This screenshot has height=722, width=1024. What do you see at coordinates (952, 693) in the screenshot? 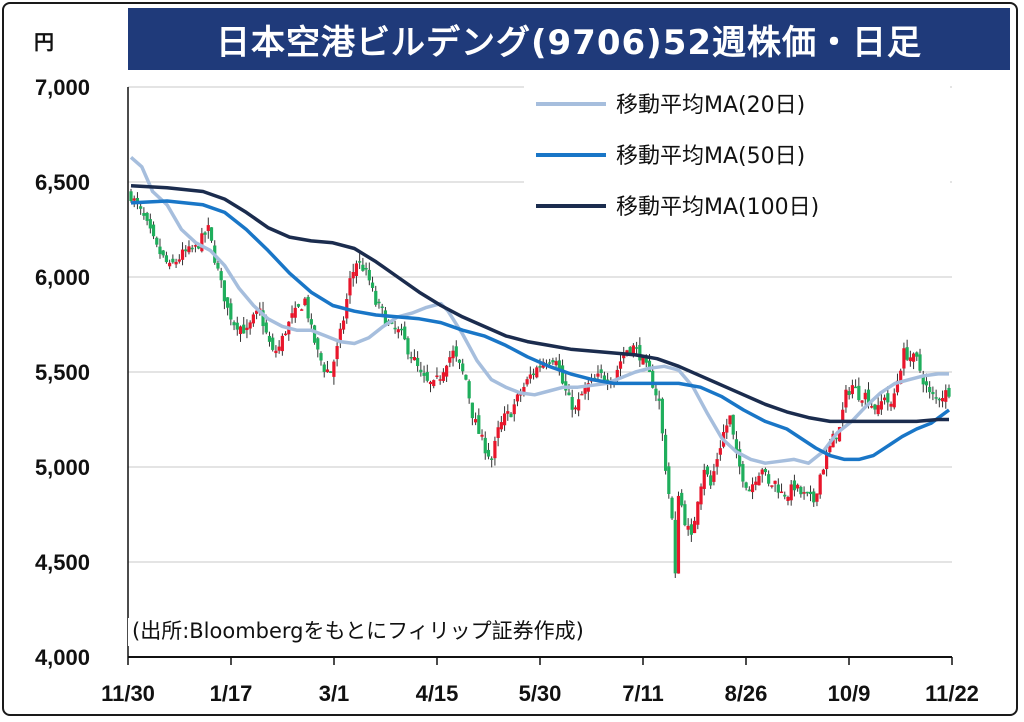
I see `x-tick-label: 11/22` at bounding box center [952, 693].